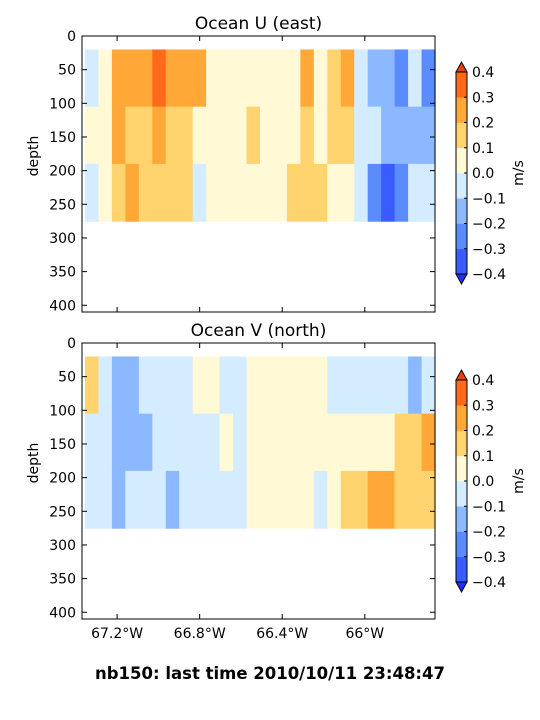 The image size is (540, 720). I want to click on x-tick-label: 66°W, so click(364, 634).